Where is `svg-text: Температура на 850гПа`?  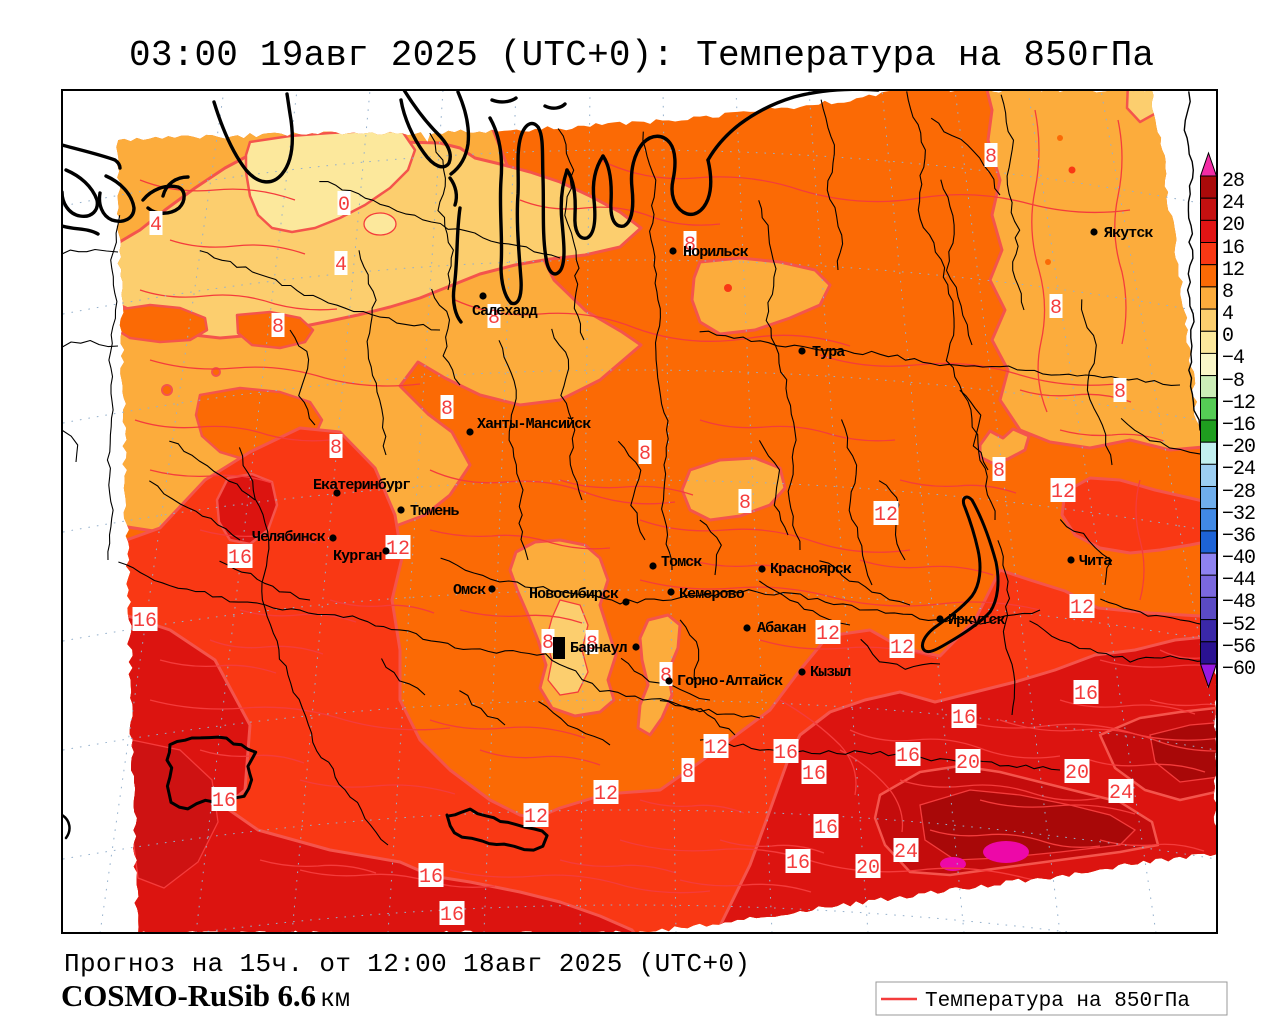 svg-text: Температура на 850гПа is located at coordinates (1057, 1001).